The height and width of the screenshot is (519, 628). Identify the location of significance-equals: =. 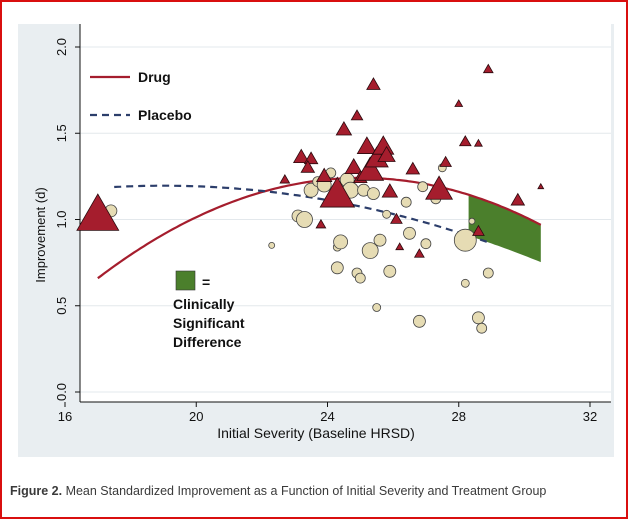
(206, 282).